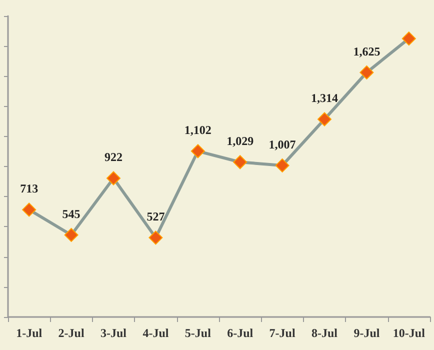 Image resolution: width=434 pixels, height=350 pixels. I want to click on x-tick-label: 2-Jul, so click(71, 333).